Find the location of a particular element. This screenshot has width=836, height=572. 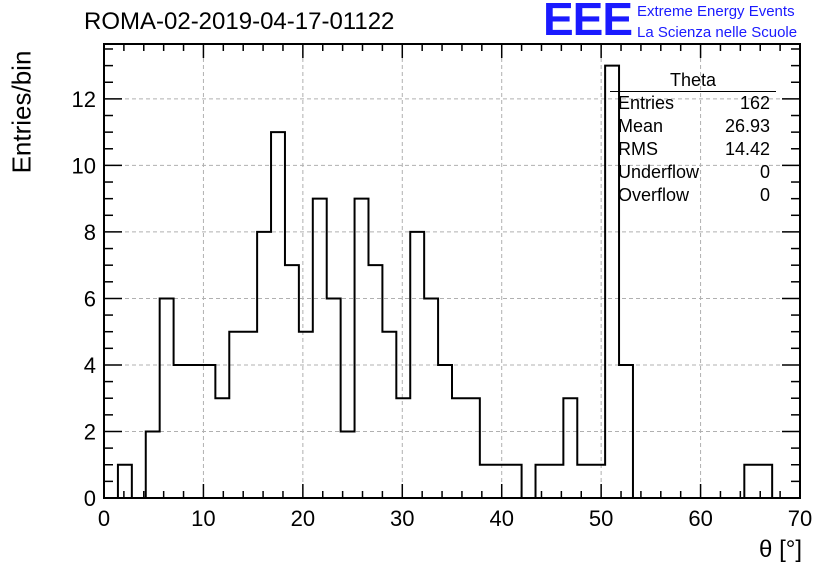

run-title: ROMA-02-2019-04-17-01122 is located at coordinates (239, 21).